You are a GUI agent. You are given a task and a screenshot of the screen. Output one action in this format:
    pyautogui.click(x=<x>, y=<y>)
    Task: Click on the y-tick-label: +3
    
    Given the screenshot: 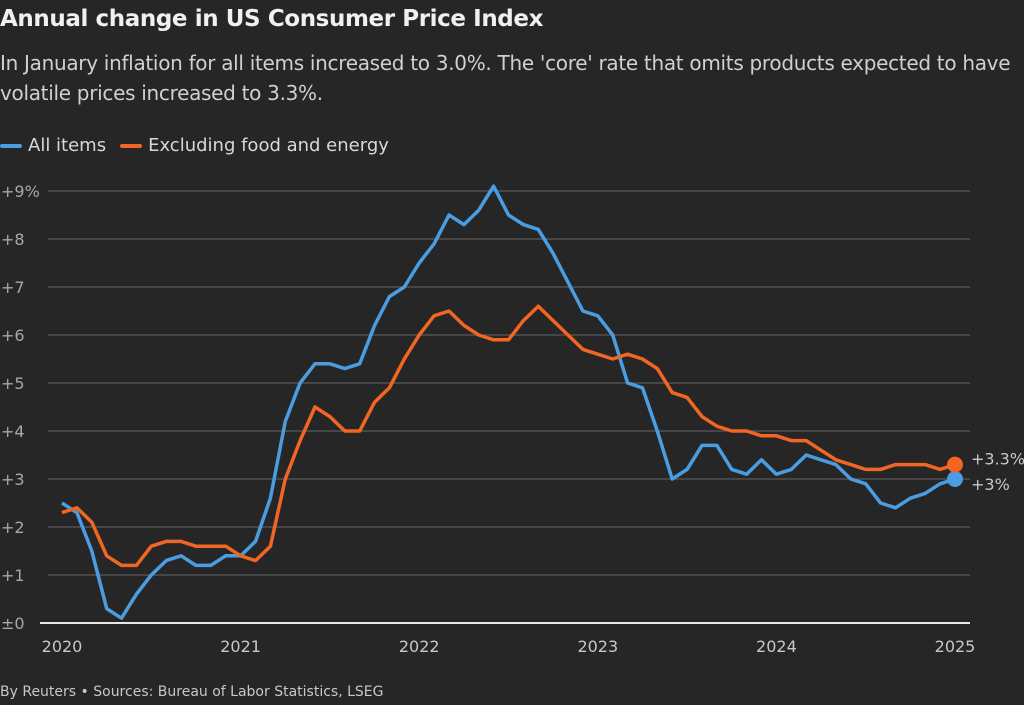 What is the action you would take?
    pyautogui.click(x=13, y=479)
    